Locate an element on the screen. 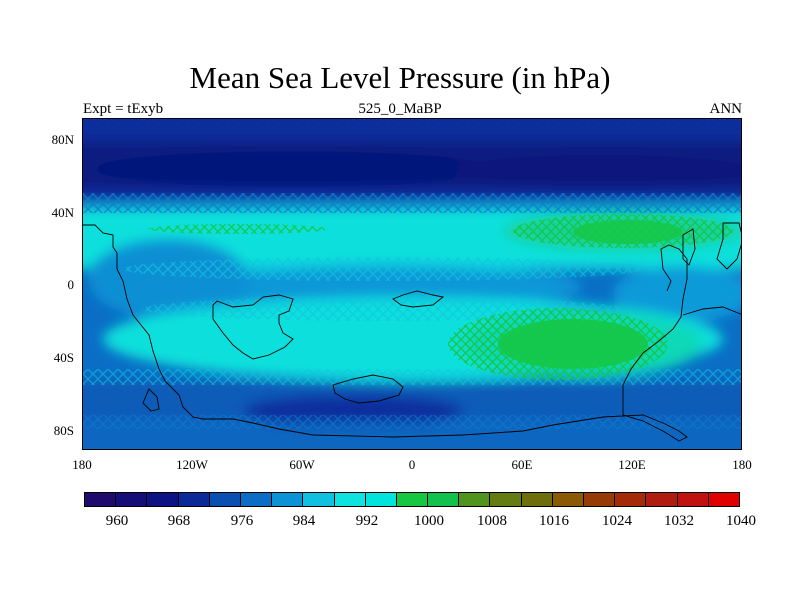 The image size is (800, 600). lon-label-60w: 60W is located at coordinates (302, 464).